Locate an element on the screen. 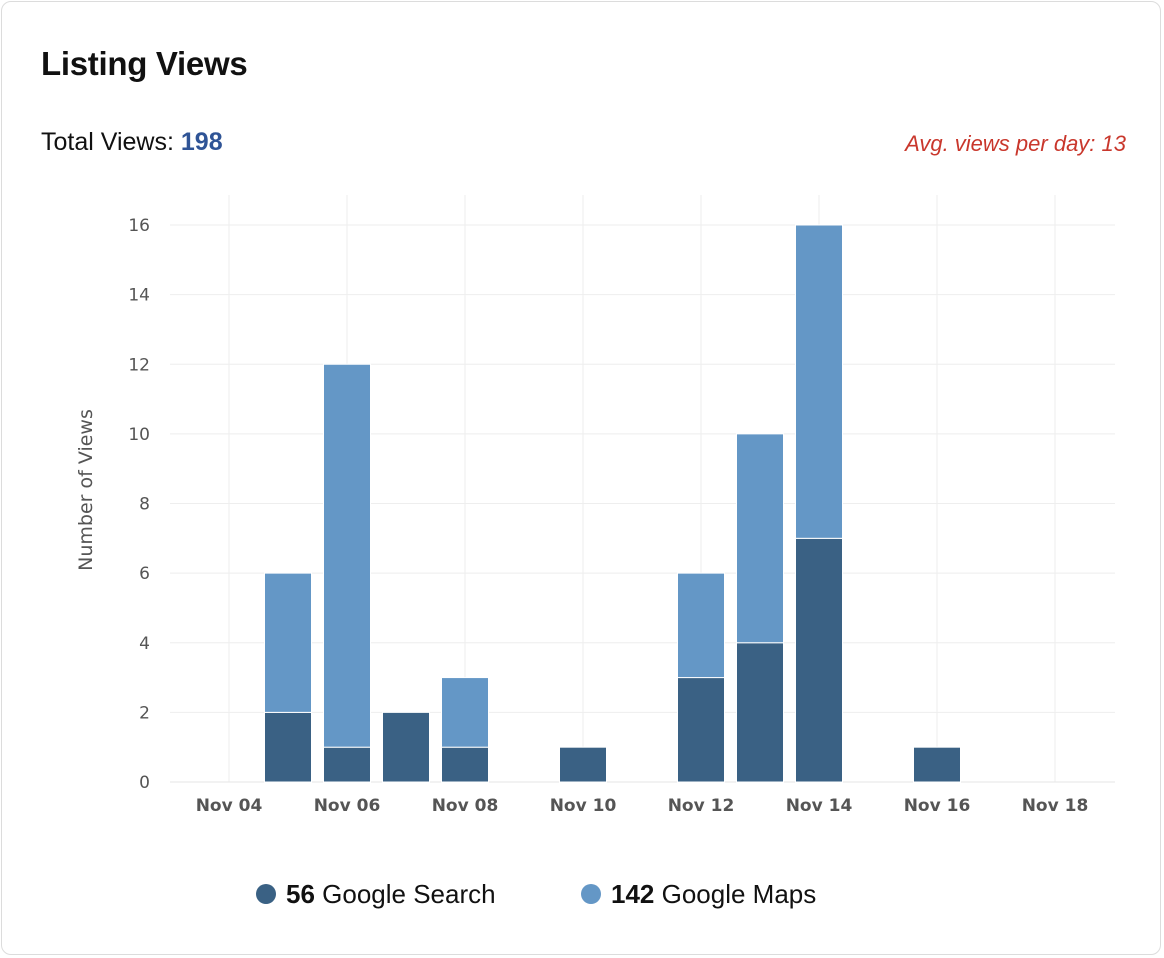 The width and height of the screenshot is (1164, 958). x-tick-label: Nov 12 is located at coordinates (701, 806).